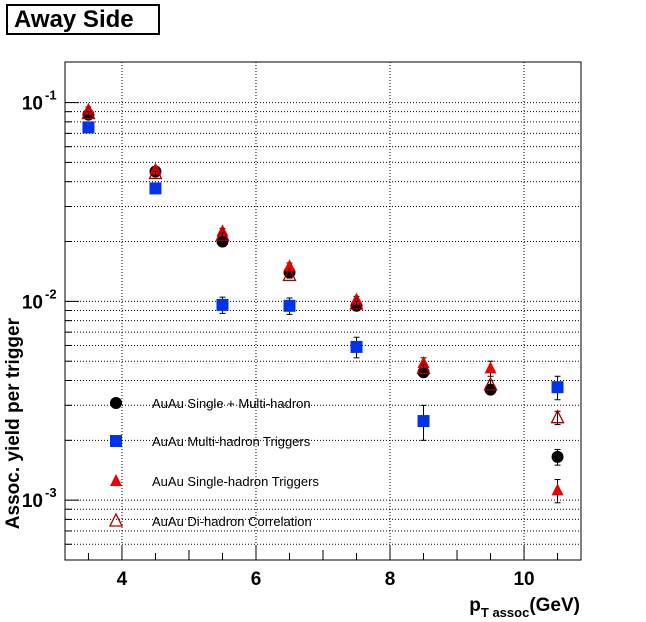  I want to click on x-tick-label: 8, so click(390, 579).